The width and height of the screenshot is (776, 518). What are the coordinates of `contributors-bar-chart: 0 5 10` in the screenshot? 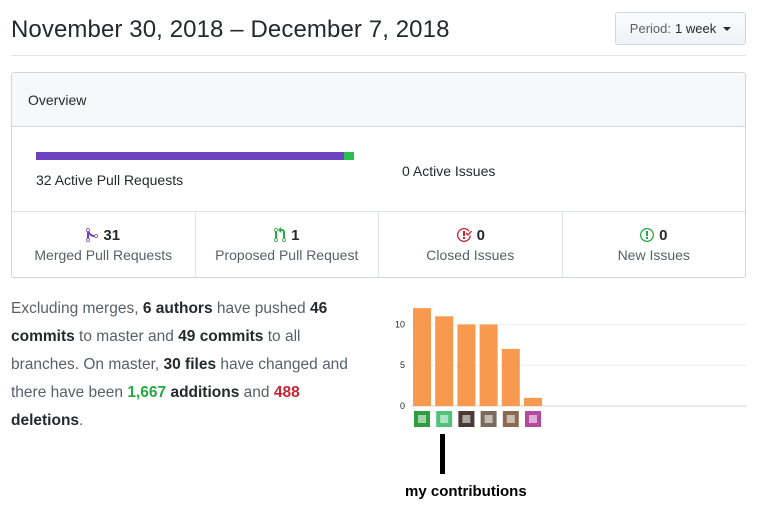 It's located at (566, 365).